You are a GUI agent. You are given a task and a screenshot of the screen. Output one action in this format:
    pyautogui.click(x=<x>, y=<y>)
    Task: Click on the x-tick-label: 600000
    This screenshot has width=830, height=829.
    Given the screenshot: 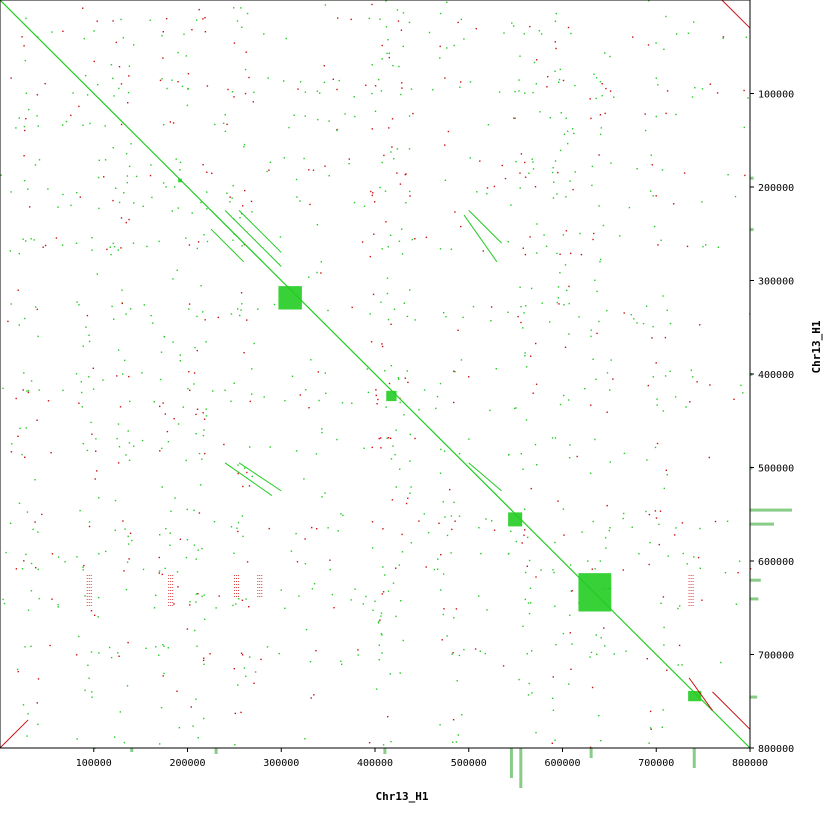 What is the action you would take?
    pyautogui.click(x=562, y=763)
    